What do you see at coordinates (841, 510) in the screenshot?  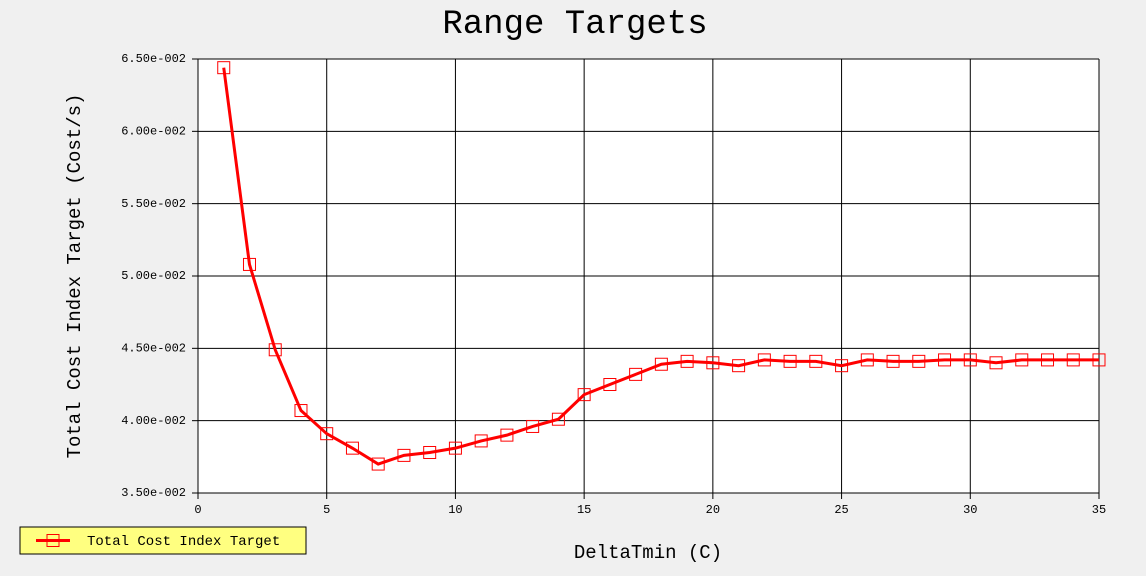 I see `x-tick-label: 25` at bounding box center [841, 510].